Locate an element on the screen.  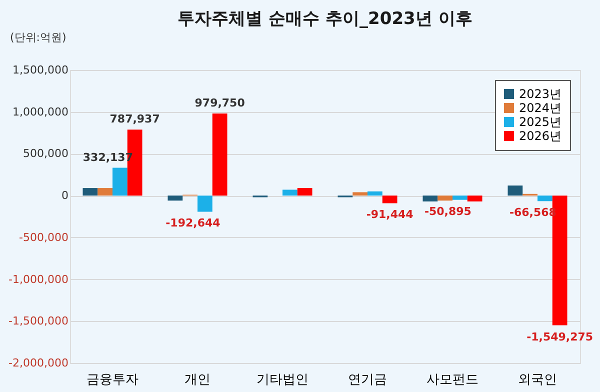
data-label: 787,937 is located at coordinates (135, 119).